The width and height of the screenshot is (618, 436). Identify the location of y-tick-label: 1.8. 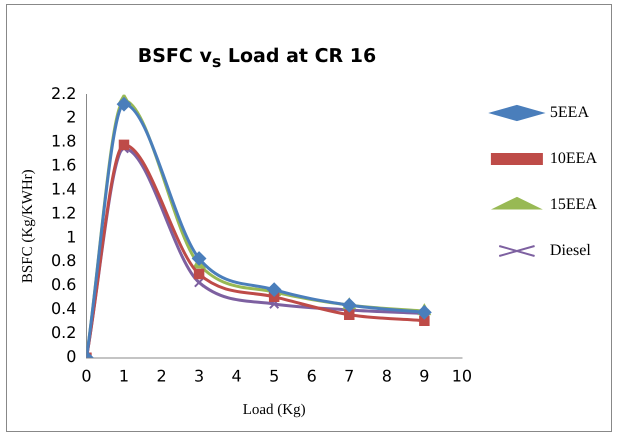
(63, 141).